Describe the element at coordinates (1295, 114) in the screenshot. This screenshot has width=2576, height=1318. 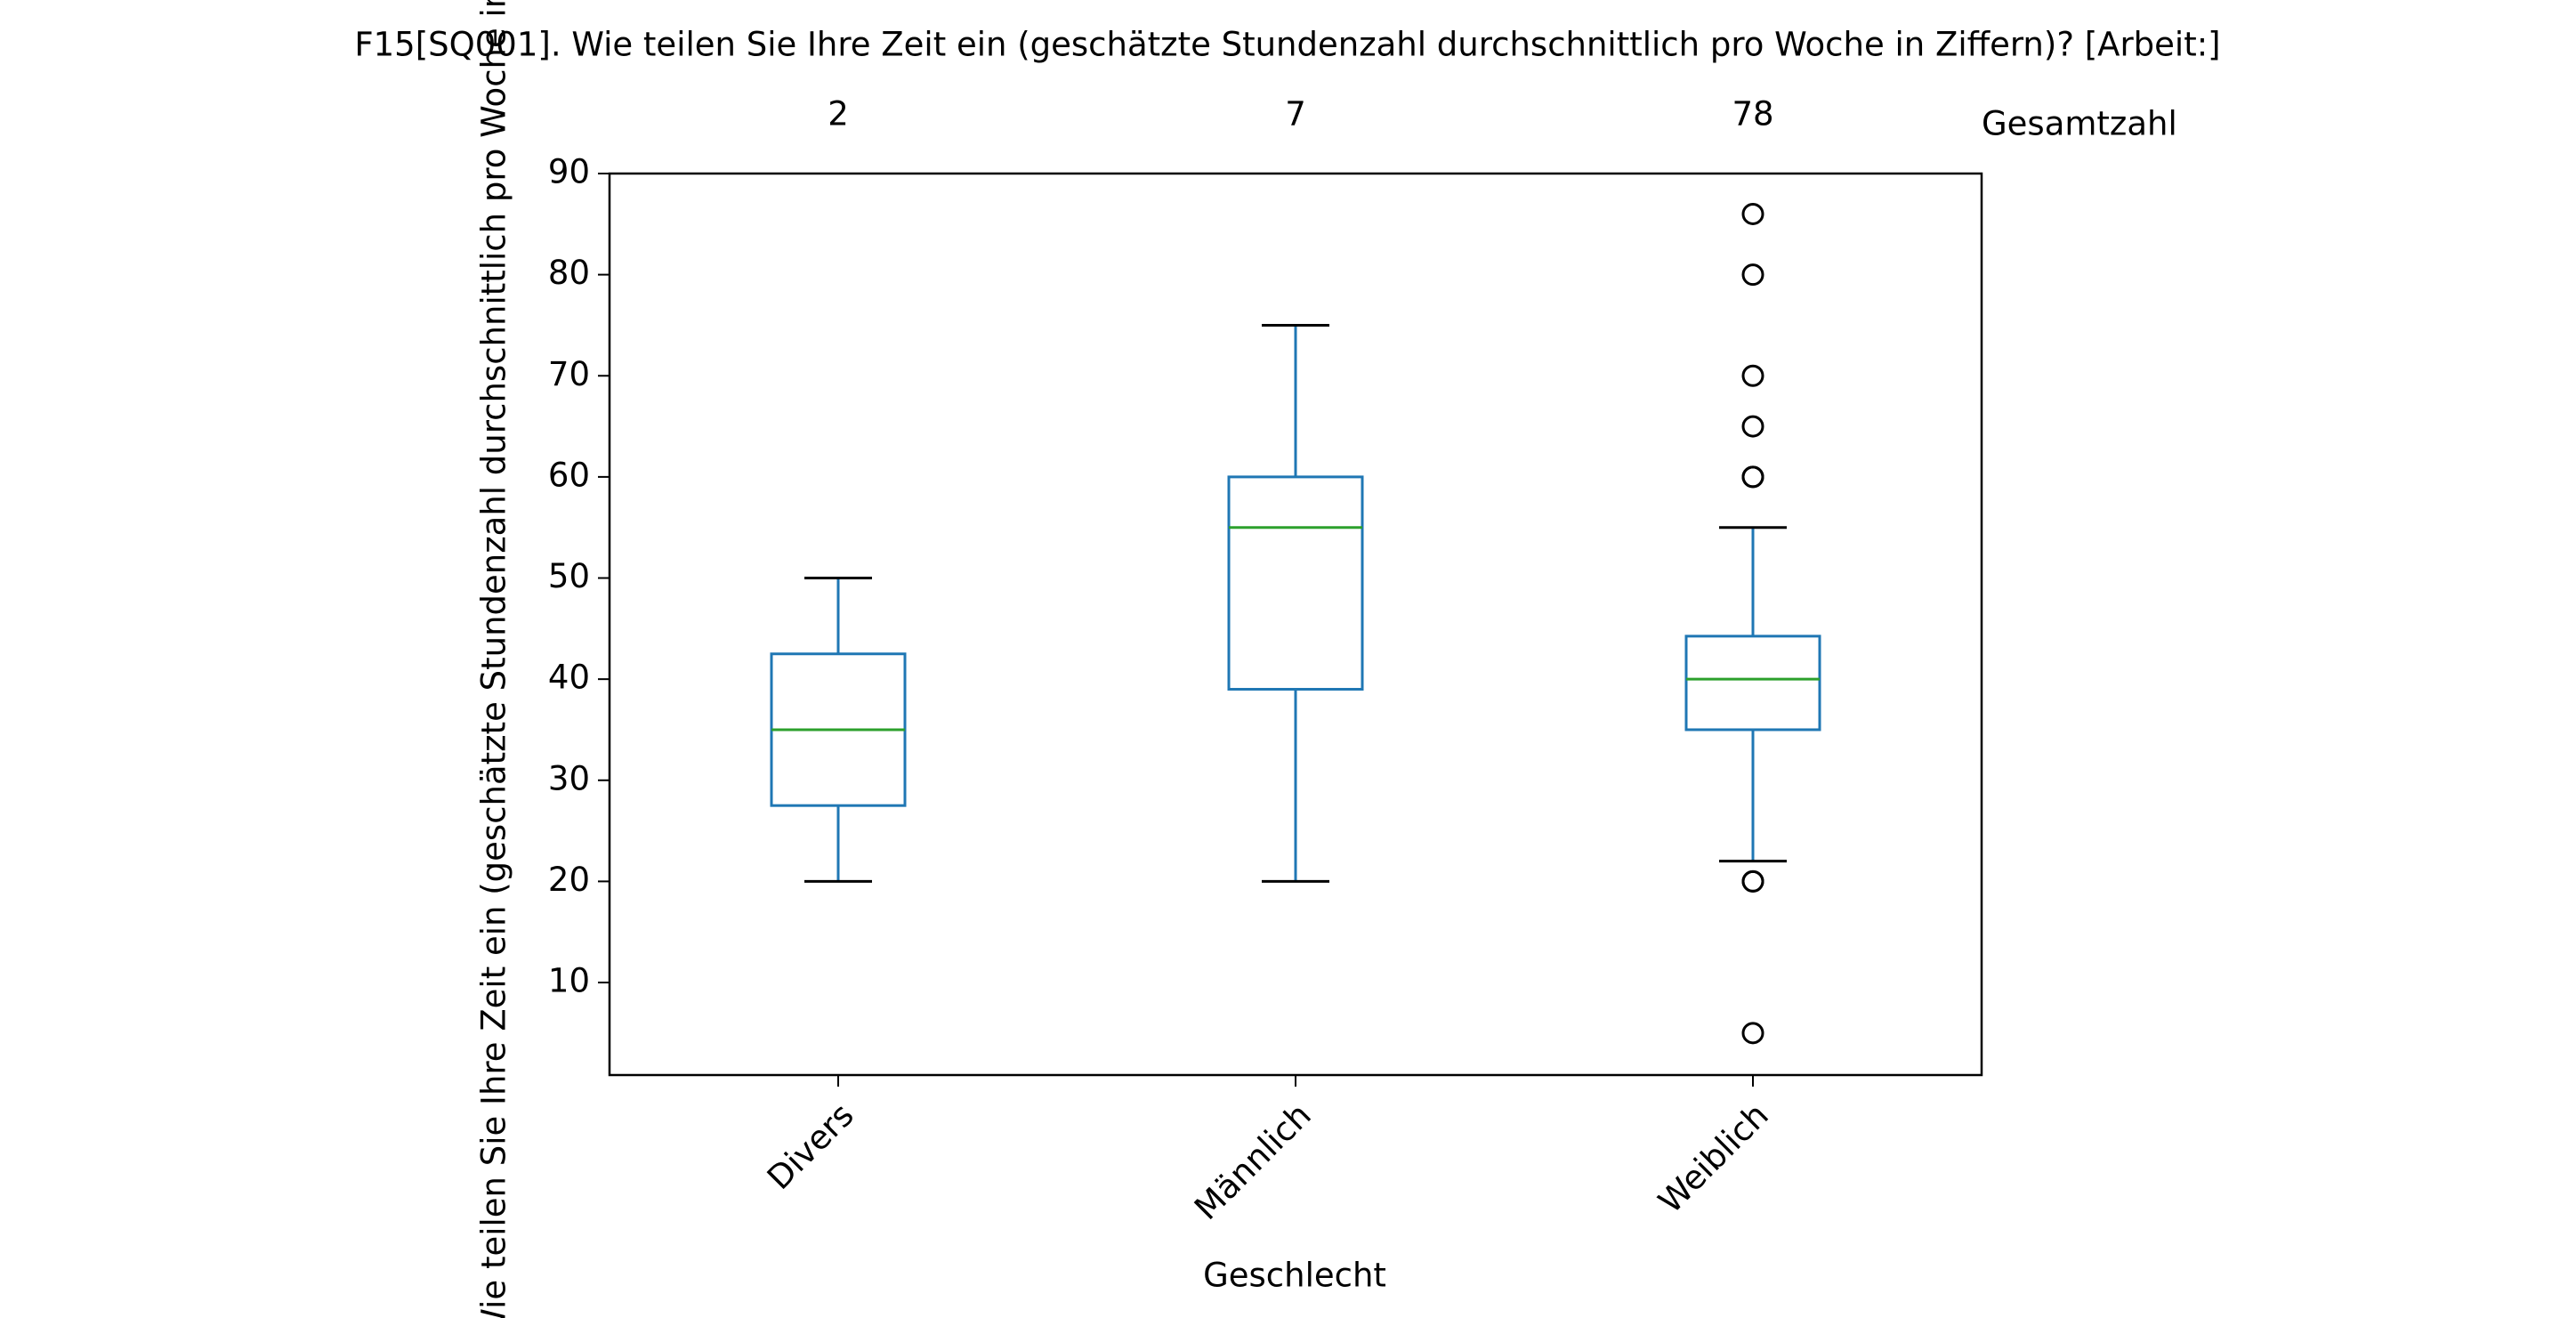
I see `count: 7` at that location.